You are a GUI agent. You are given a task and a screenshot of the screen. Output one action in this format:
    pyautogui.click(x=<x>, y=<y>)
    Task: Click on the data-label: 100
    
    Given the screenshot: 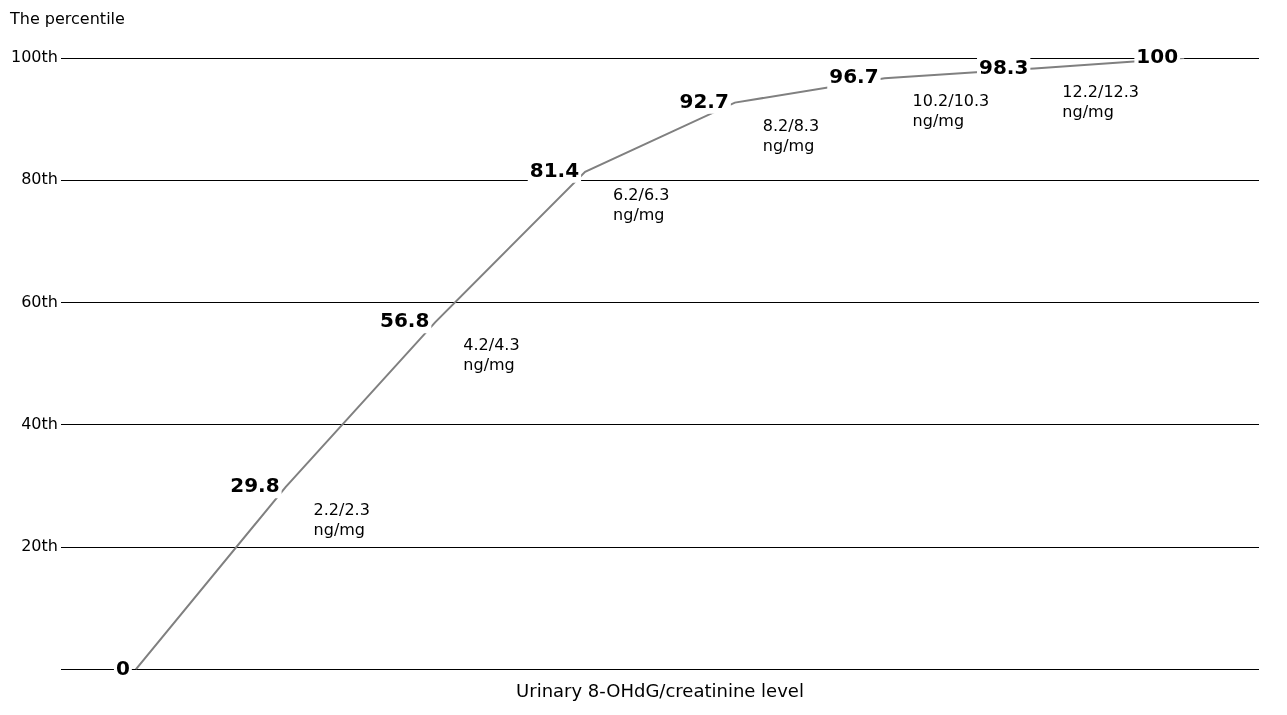 What is the action you would take?
    pyautogui.click(x=1157, y=56)
    